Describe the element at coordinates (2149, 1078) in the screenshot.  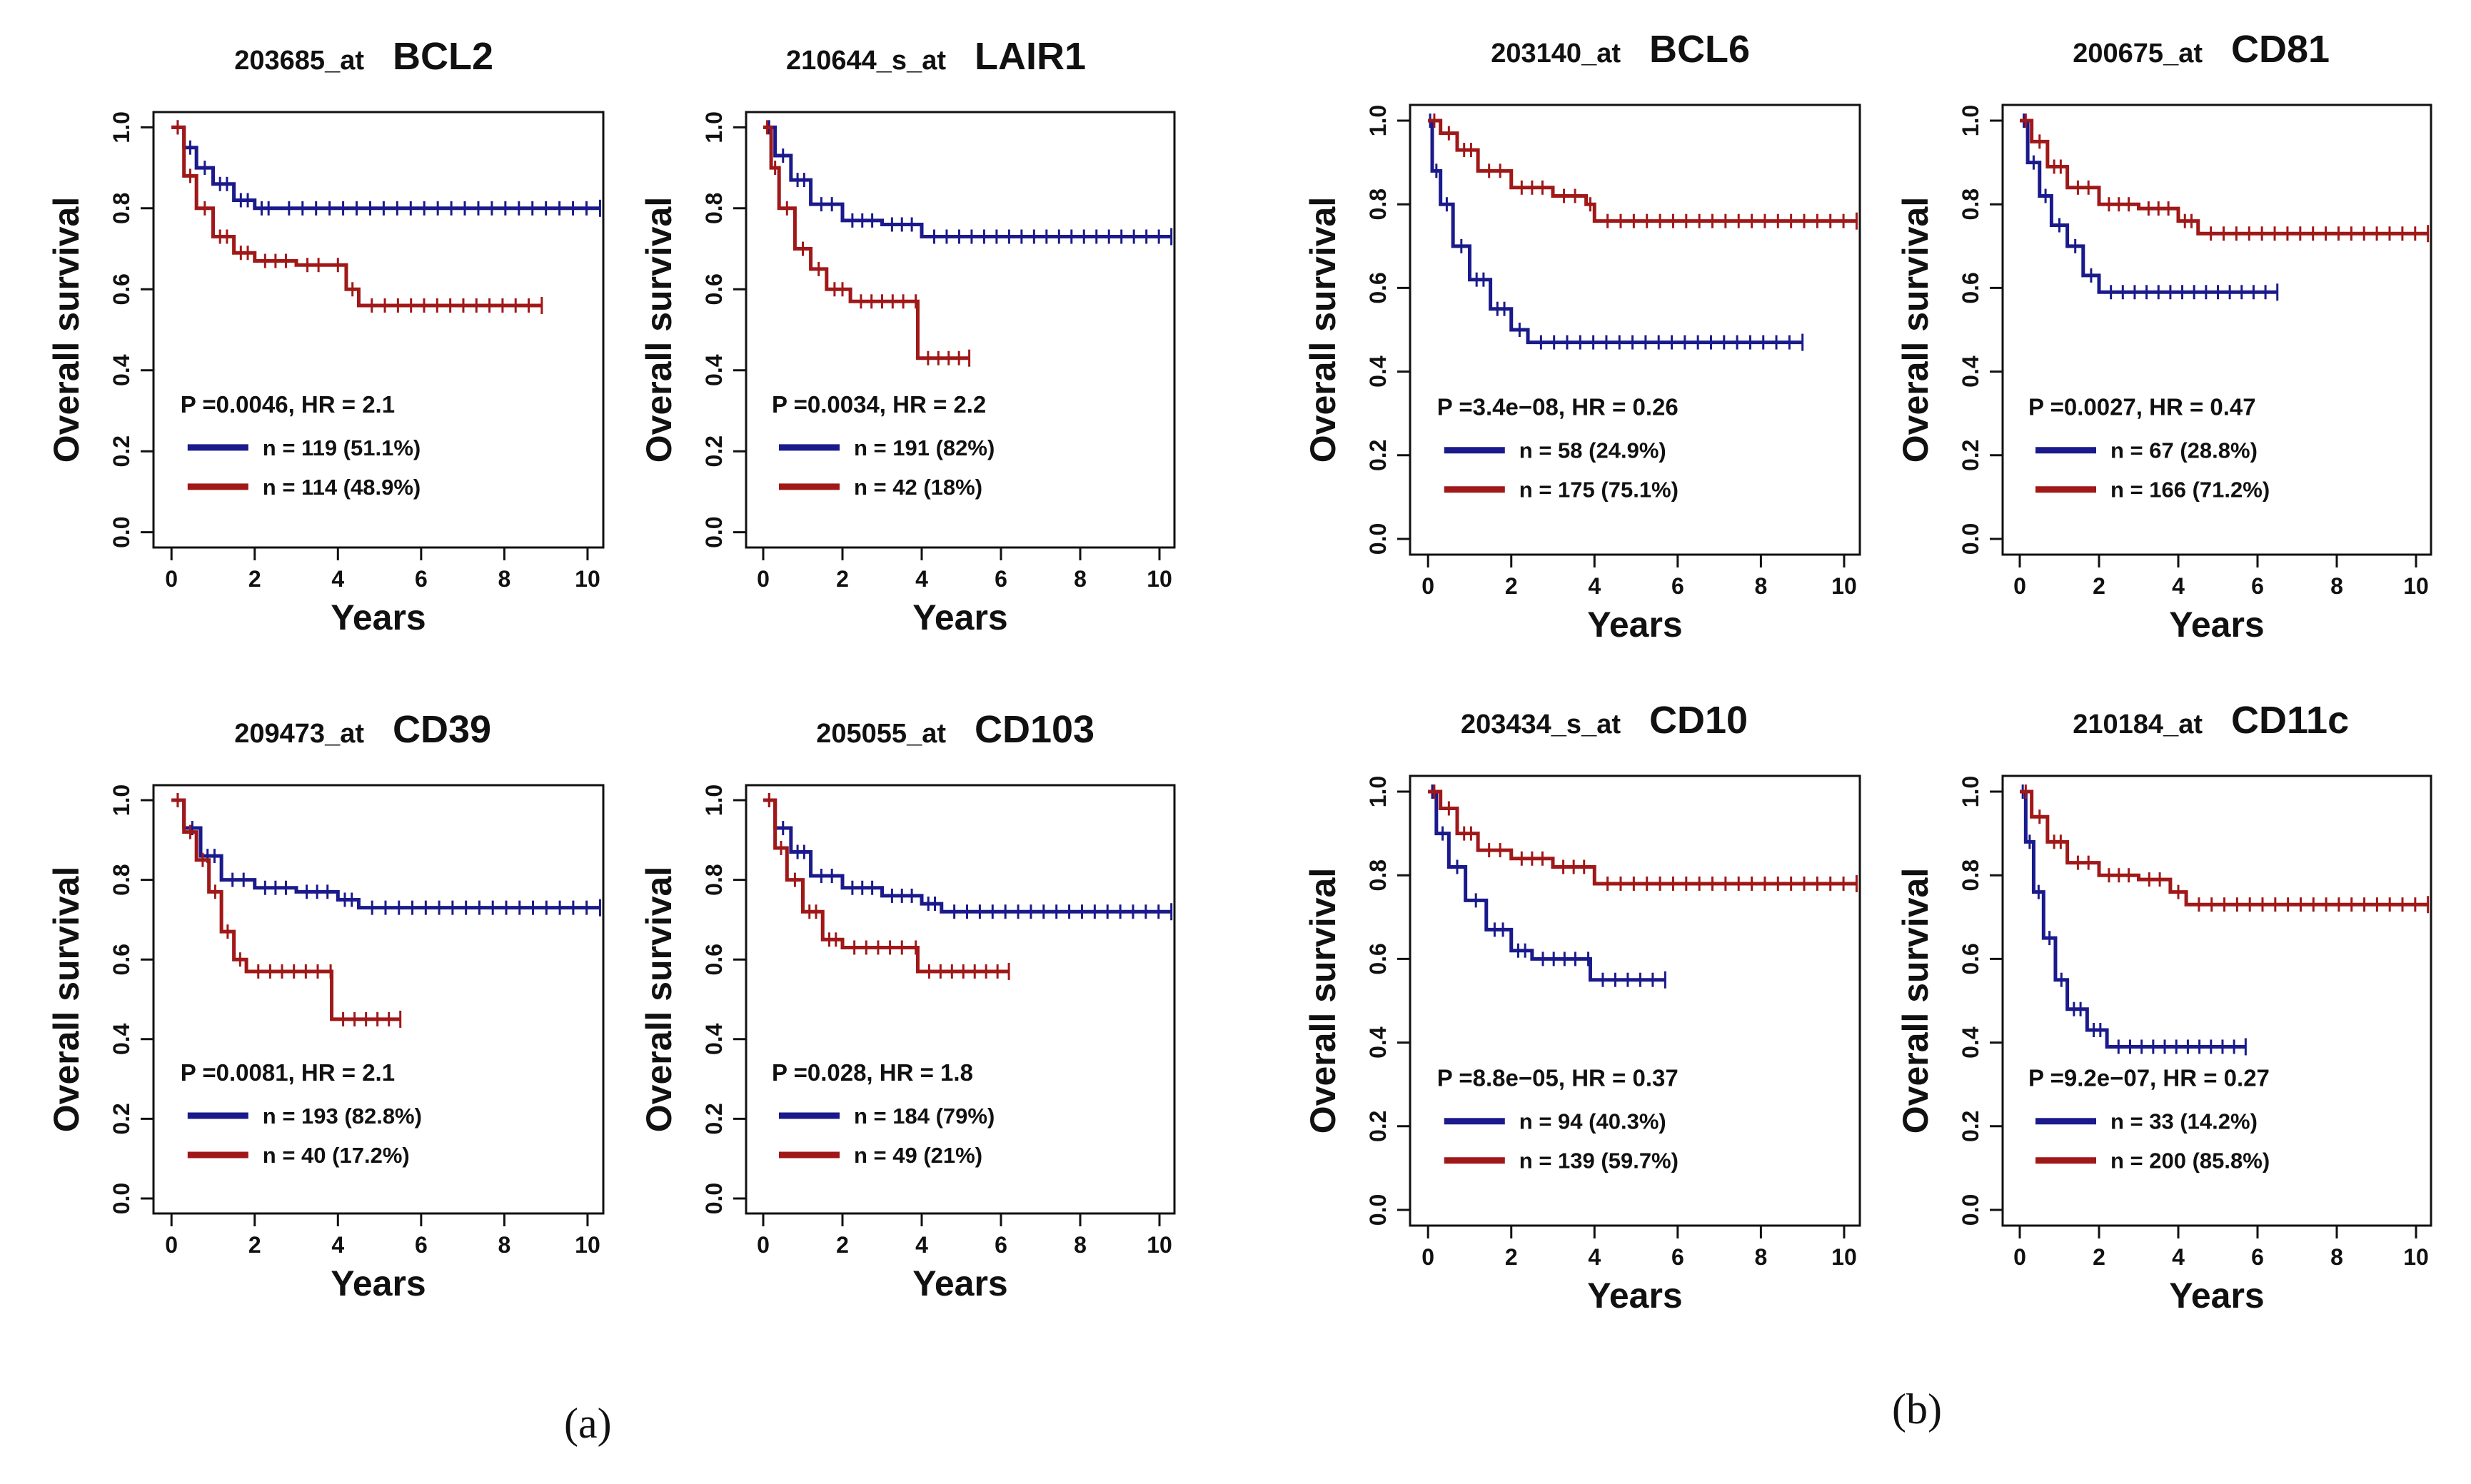
I see `stats-label: P =9.2e−07, HR = 0.27` at that location.